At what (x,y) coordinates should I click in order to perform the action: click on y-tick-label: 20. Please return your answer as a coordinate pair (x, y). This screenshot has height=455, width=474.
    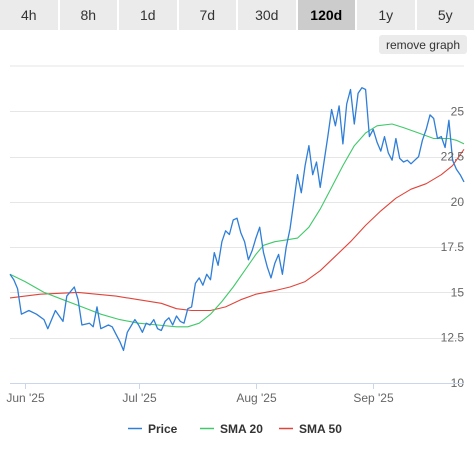
    Looking at the image, I should click on (458, 202).